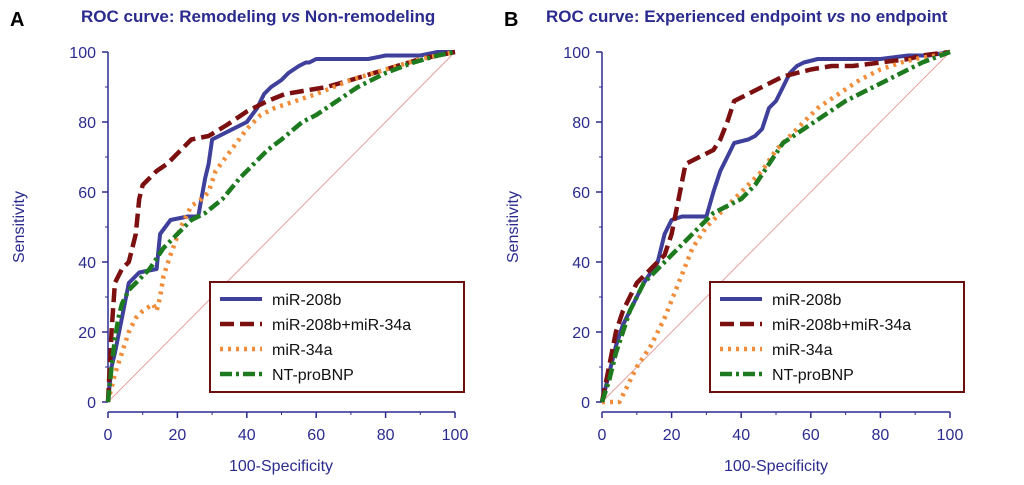 This screenshot has width=1024, height=485. I want to click on chart-title-part: ROC curve: Experienced endpoint, so click(686, 16).